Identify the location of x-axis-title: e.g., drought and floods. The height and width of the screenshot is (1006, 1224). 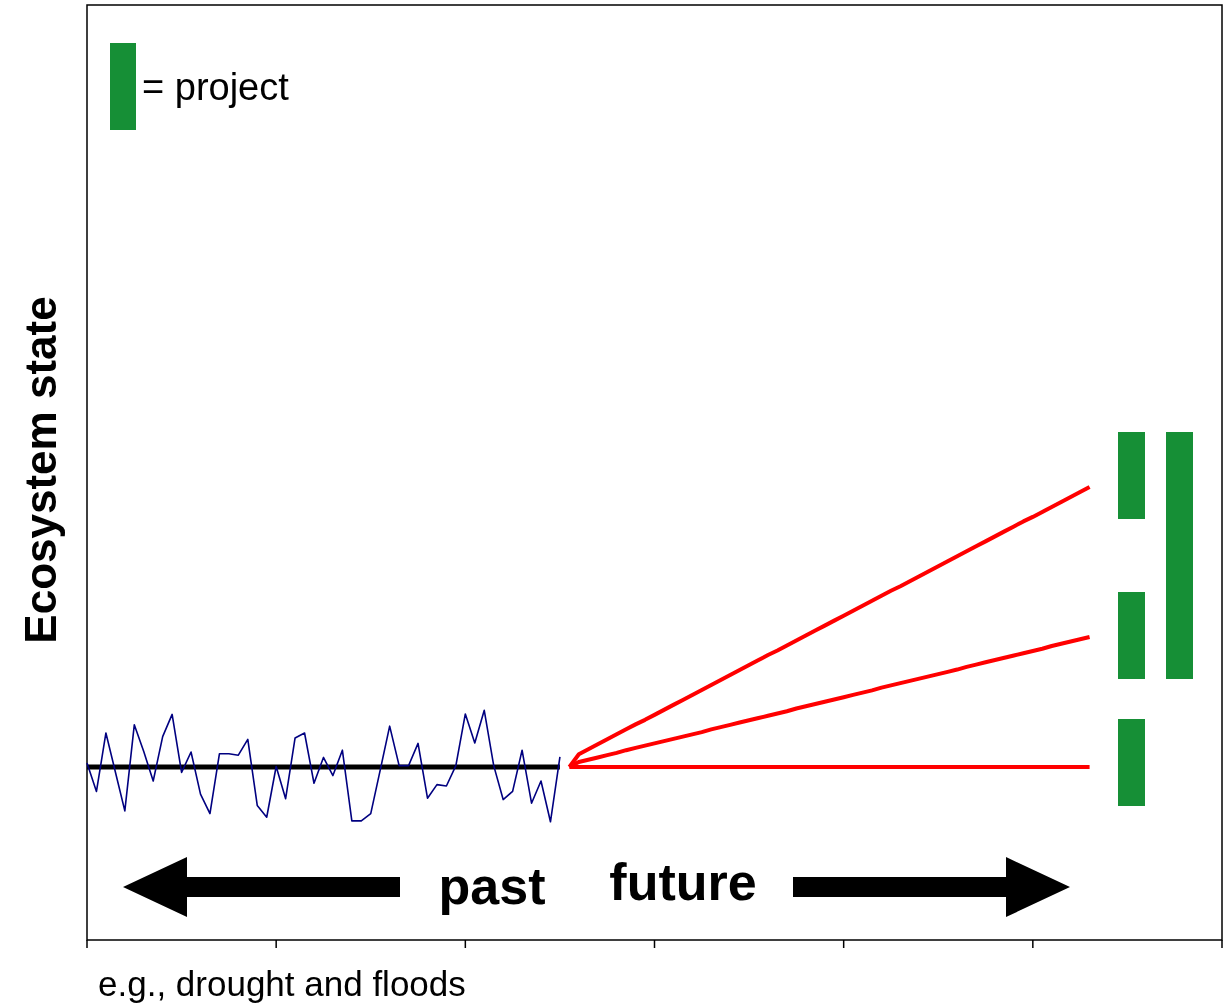
(282, 983).